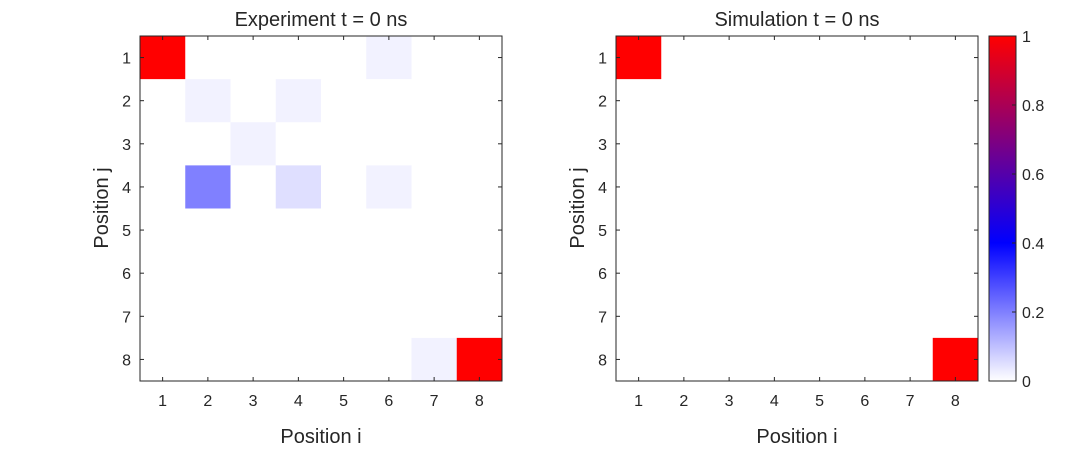 The image size is (1080, 450). What do you see at coordinates (1002, 208) in the screenshot?
I see `colorbar-frame` at bounding box center [1002, 208].